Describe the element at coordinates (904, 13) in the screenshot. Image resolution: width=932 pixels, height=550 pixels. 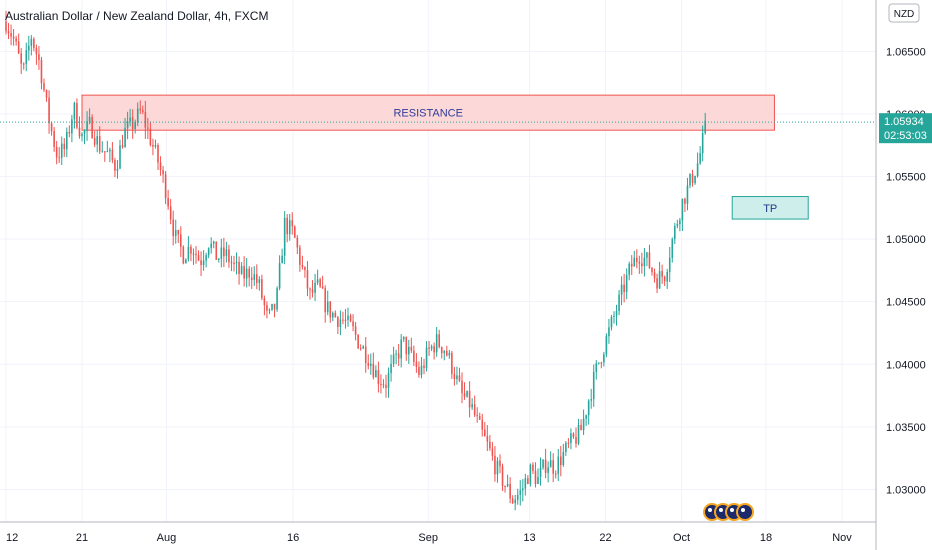
I see `currency-badge: NZD` at that location.